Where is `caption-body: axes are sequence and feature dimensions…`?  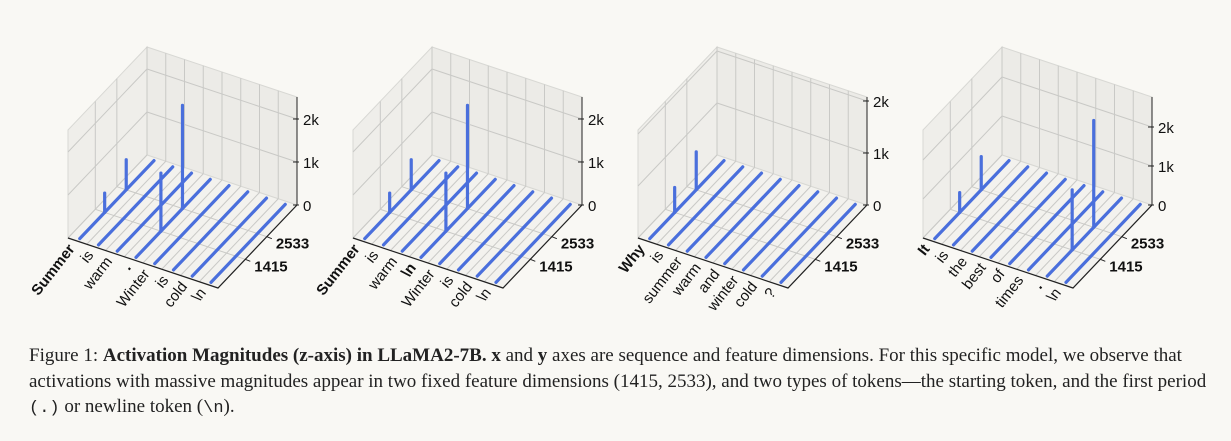
caption-body: axes are sequence and feature dimensions… is located at coordinates (618, 368).